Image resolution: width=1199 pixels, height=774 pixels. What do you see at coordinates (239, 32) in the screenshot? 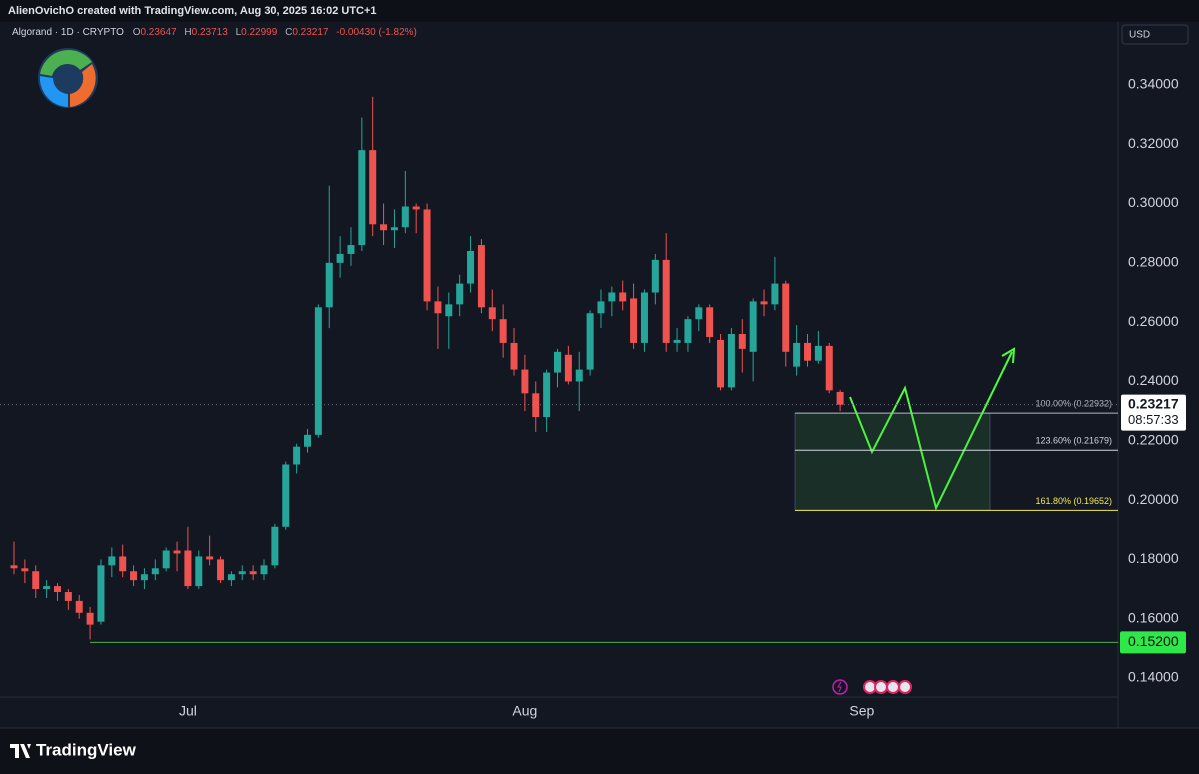
I see `legend-key: L` at bounding box center [239, 32].